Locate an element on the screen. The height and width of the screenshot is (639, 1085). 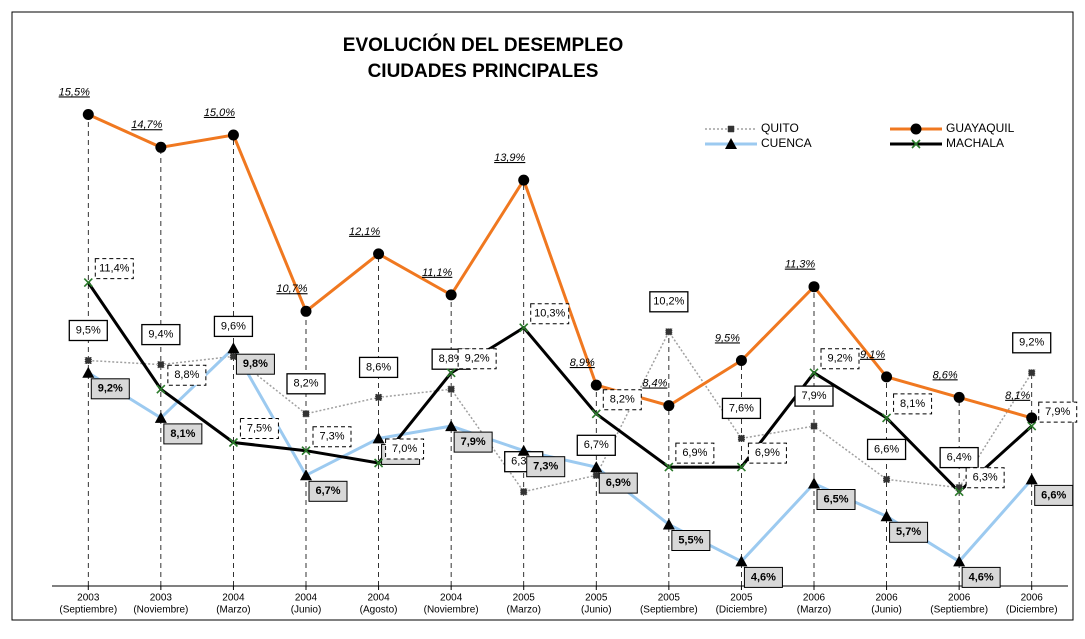
data-label: 5,5% is located at coordinates (690, 540).